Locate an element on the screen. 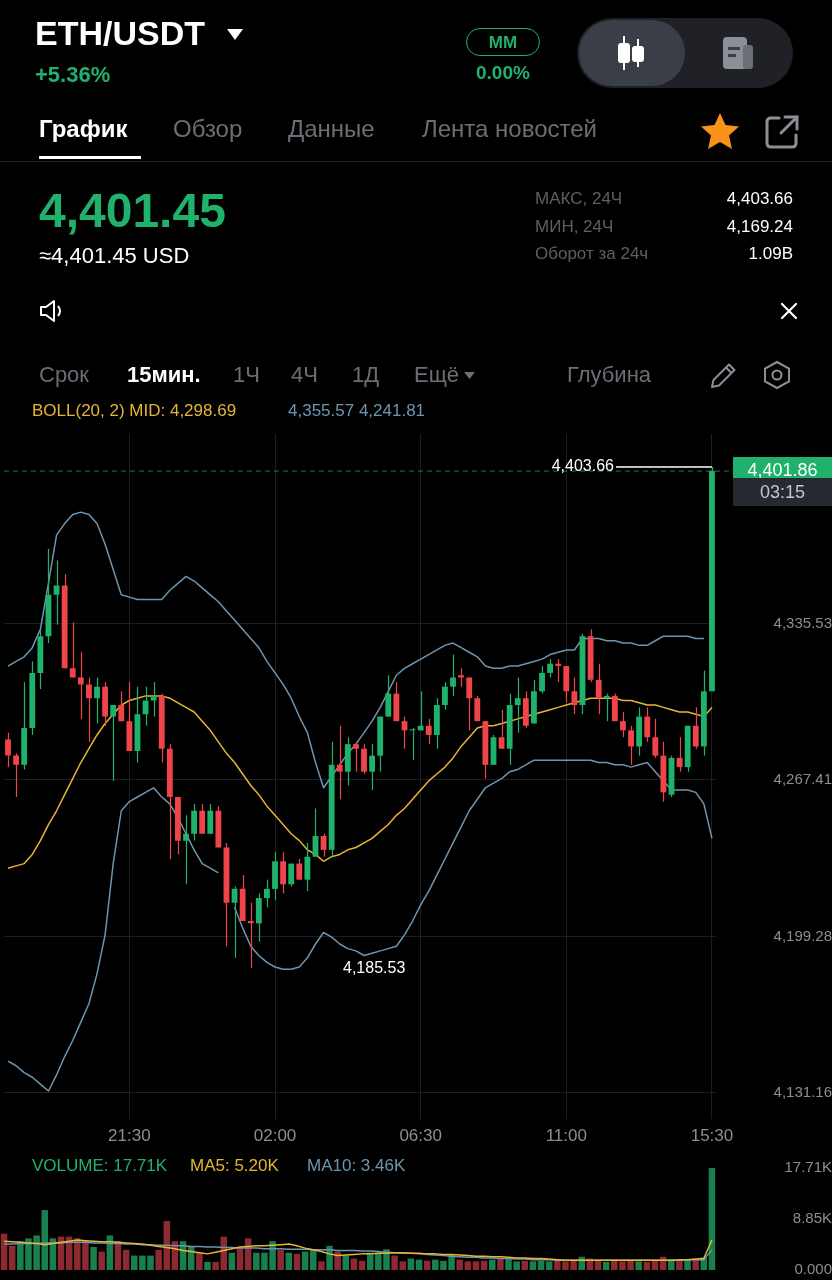 The image size is (832, 1280). y-tick-label: 8.85K is located at coordinates (812, 1218).